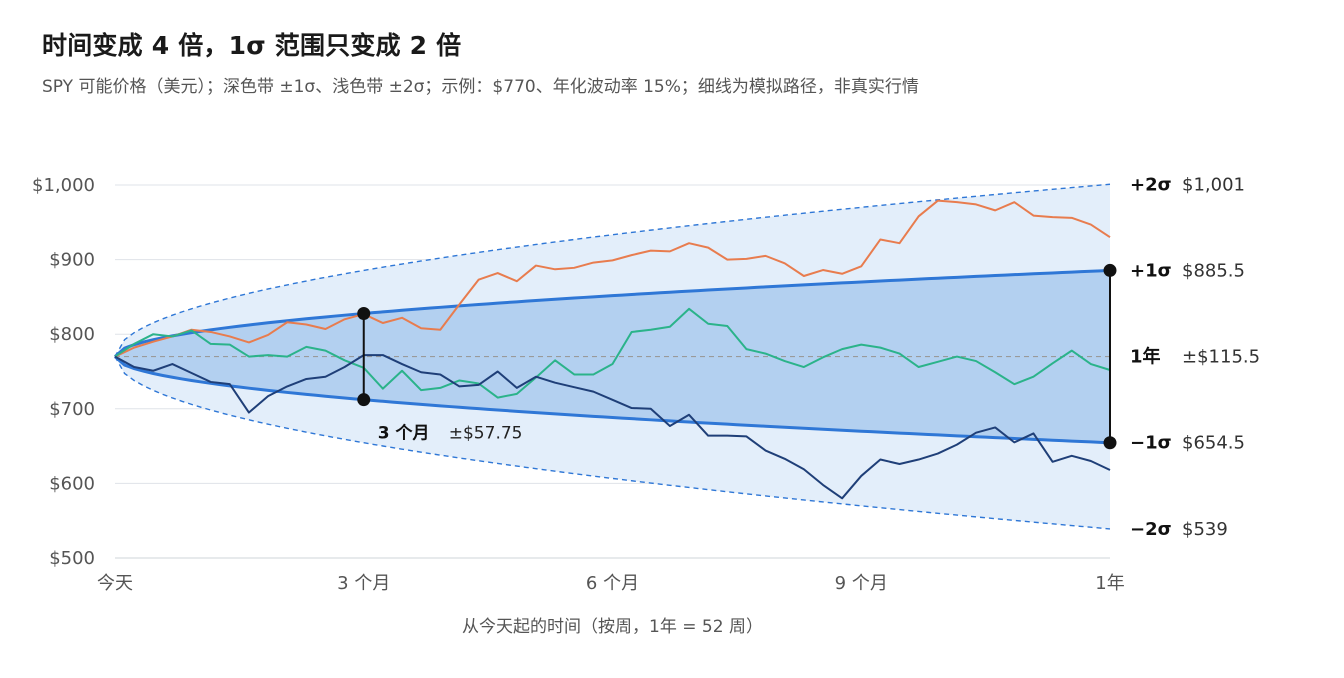 This screenshot has width=1344, height=678. What do you see at coordinates (612, 583) in the screenshot?
I see `x-tick-label: 6 个月` at bounding box center [612, 583].